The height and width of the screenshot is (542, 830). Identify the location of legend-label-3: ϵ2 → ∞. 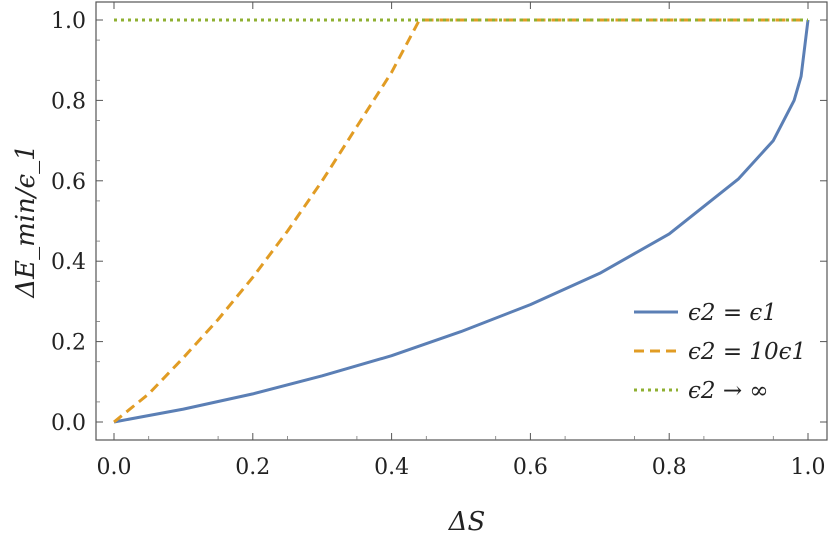
(728, 391).